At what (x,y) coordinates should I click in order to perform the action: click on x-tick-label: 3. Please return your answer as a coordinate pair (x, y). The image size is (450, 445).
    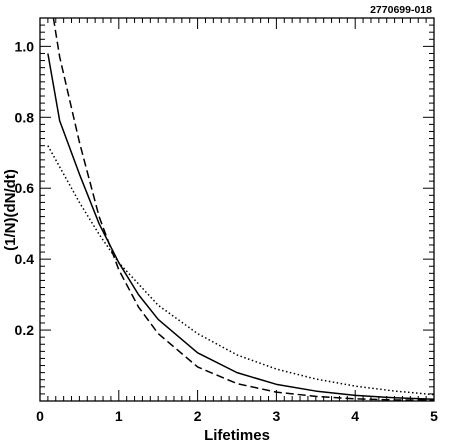
    Looking at the image, I should click on (277, 416).